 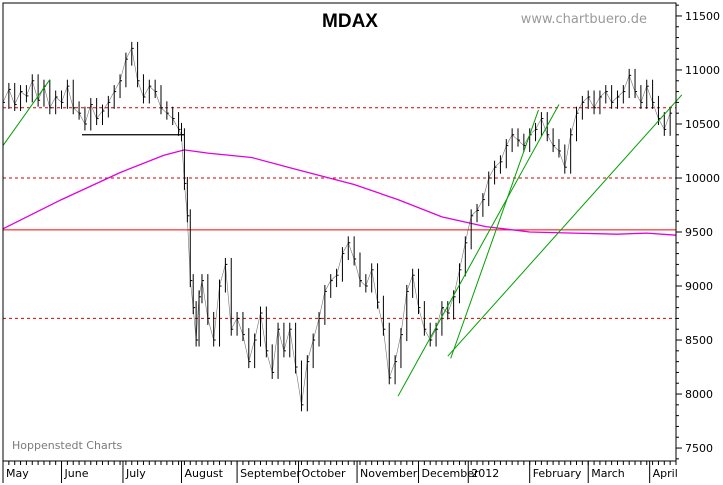 What do you see at coordinates (203, 473) in the screenshot?
I see `x-tick-label: August` at bounding box center [203, 473].